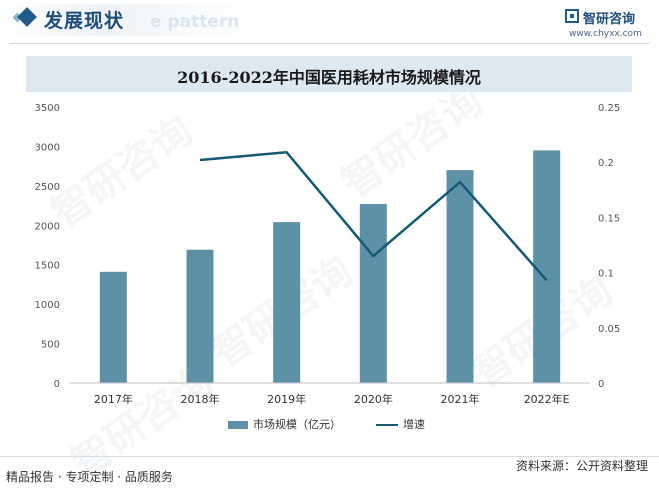 The width and height of the screenshot is (659, 489). Describe the element at coordinates (460, 399) in the screenshot. I see `x-tick-label: 2021年` at that location.